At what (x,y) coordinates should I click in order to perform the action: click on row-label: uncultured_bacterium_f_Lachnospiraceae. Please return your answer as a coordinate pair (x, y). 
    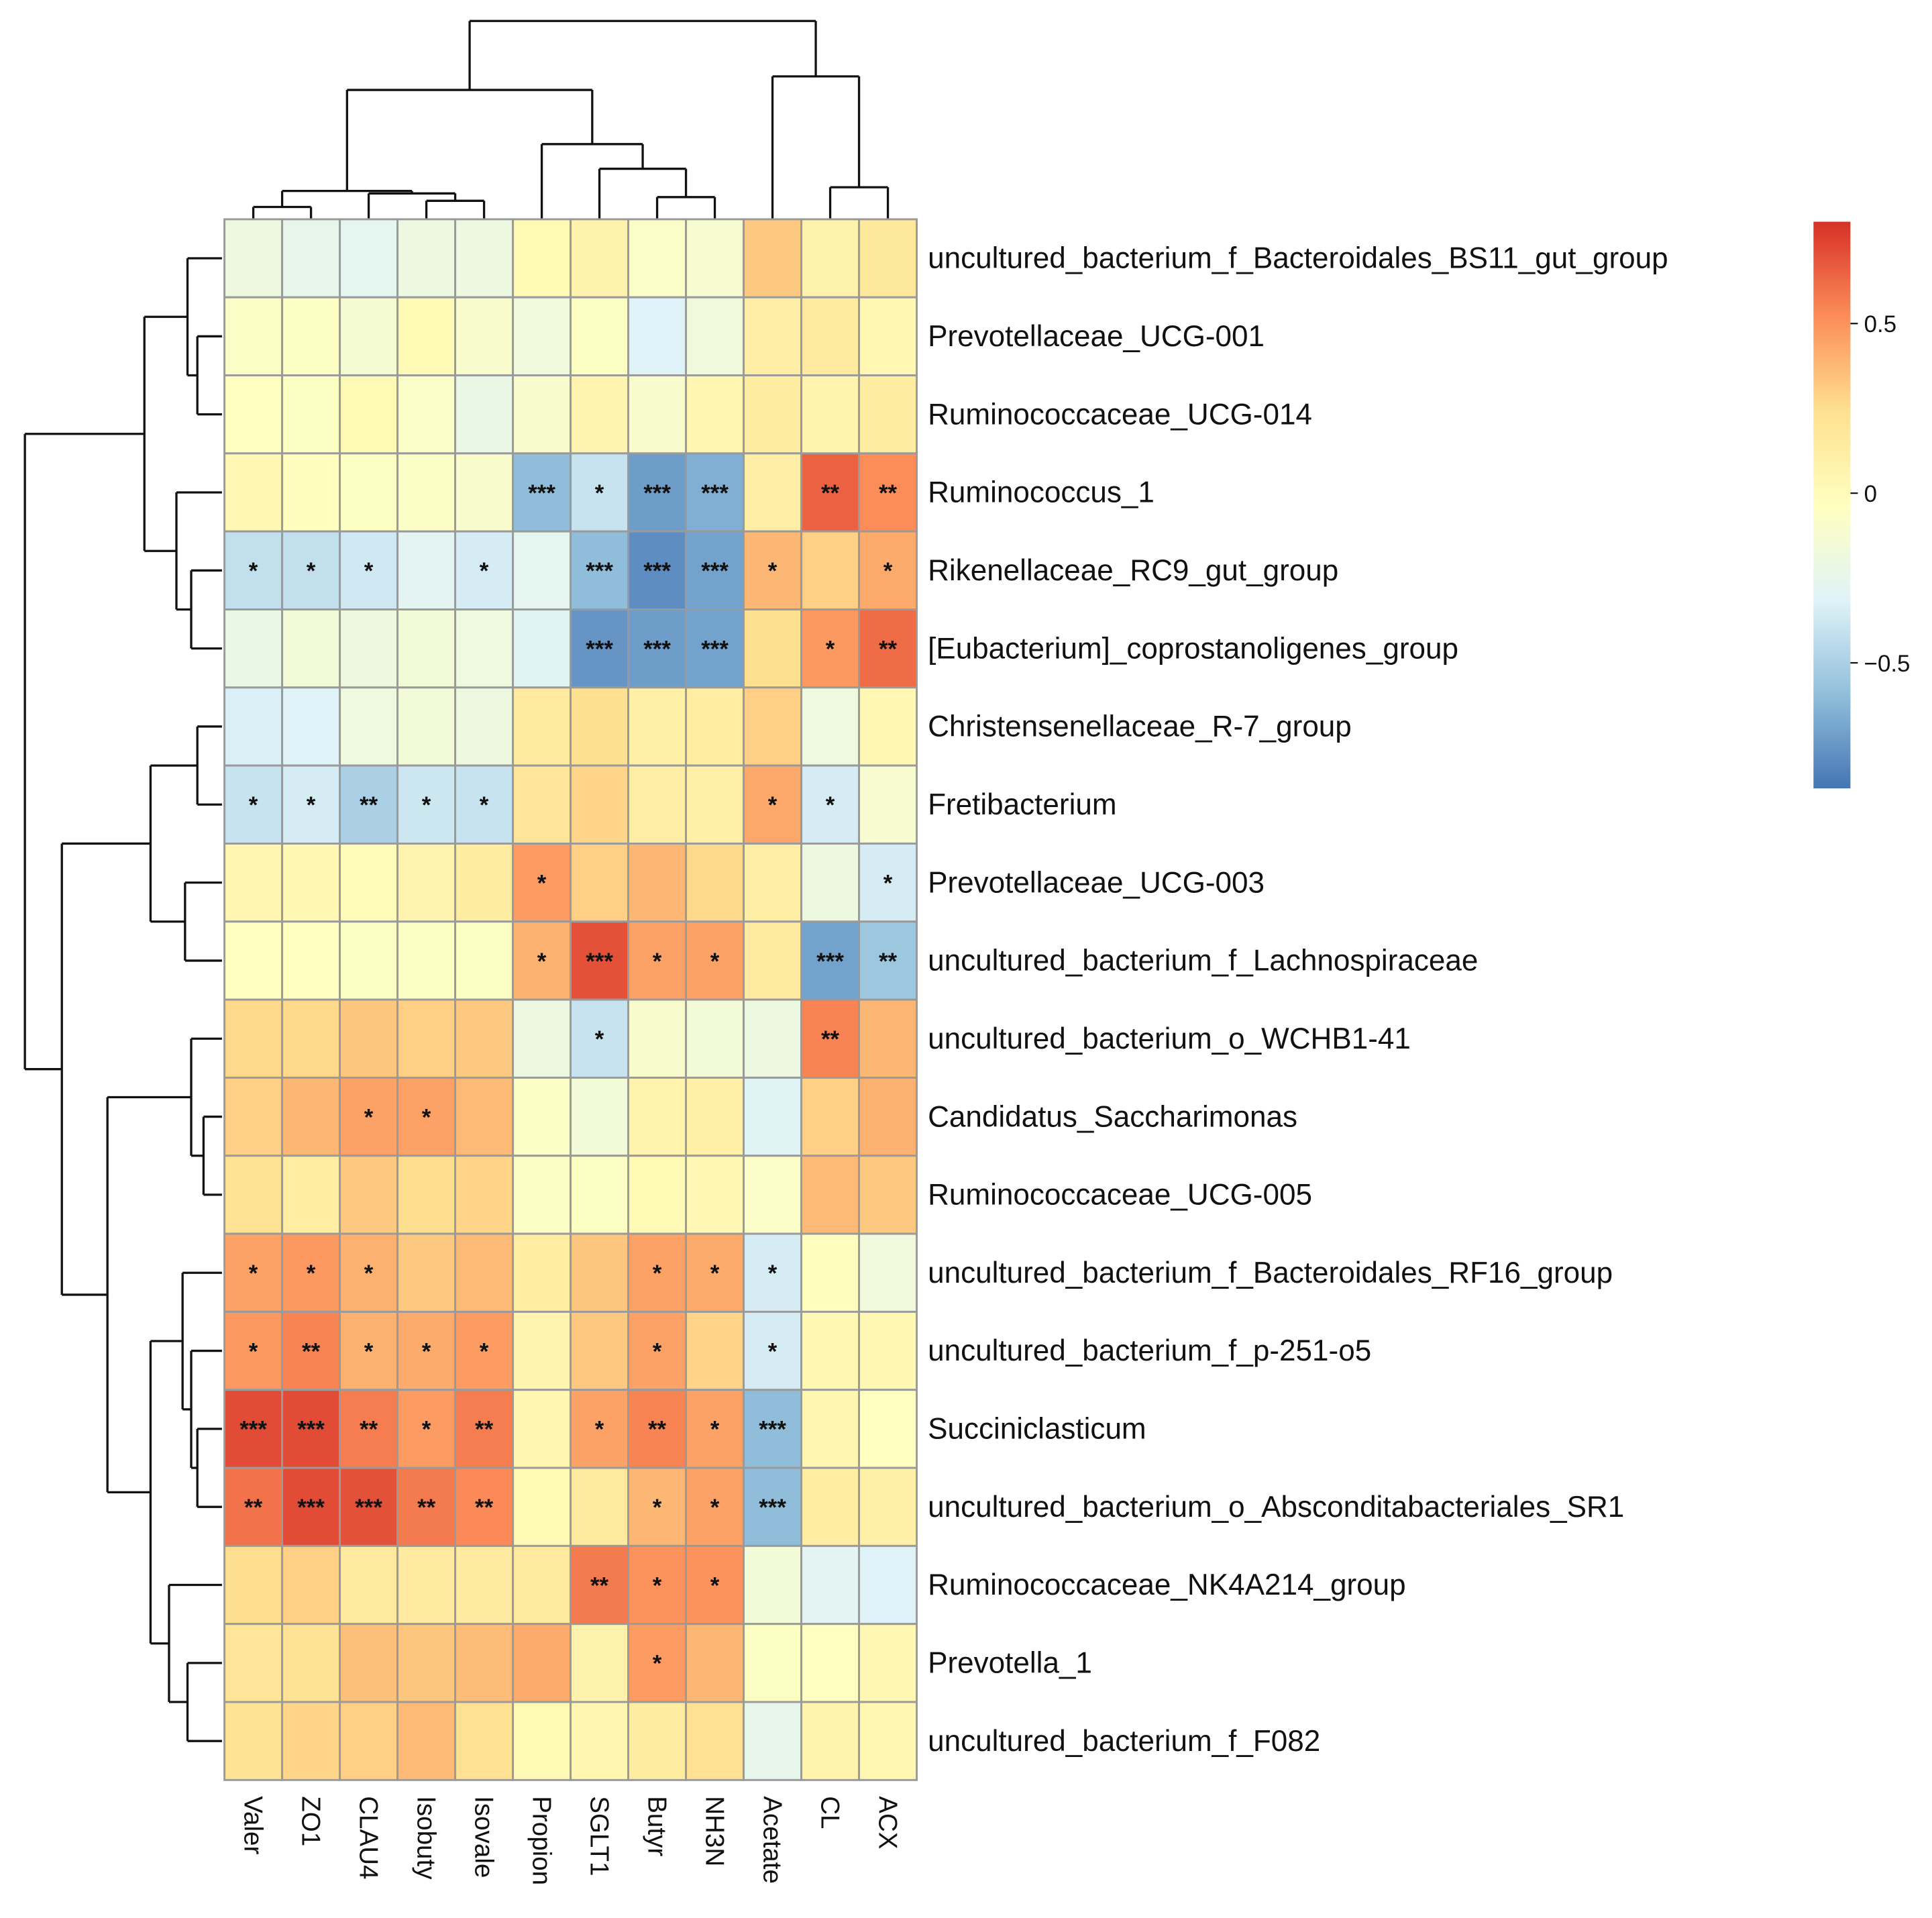
    Looking at the image, I should click on (1203, 961).